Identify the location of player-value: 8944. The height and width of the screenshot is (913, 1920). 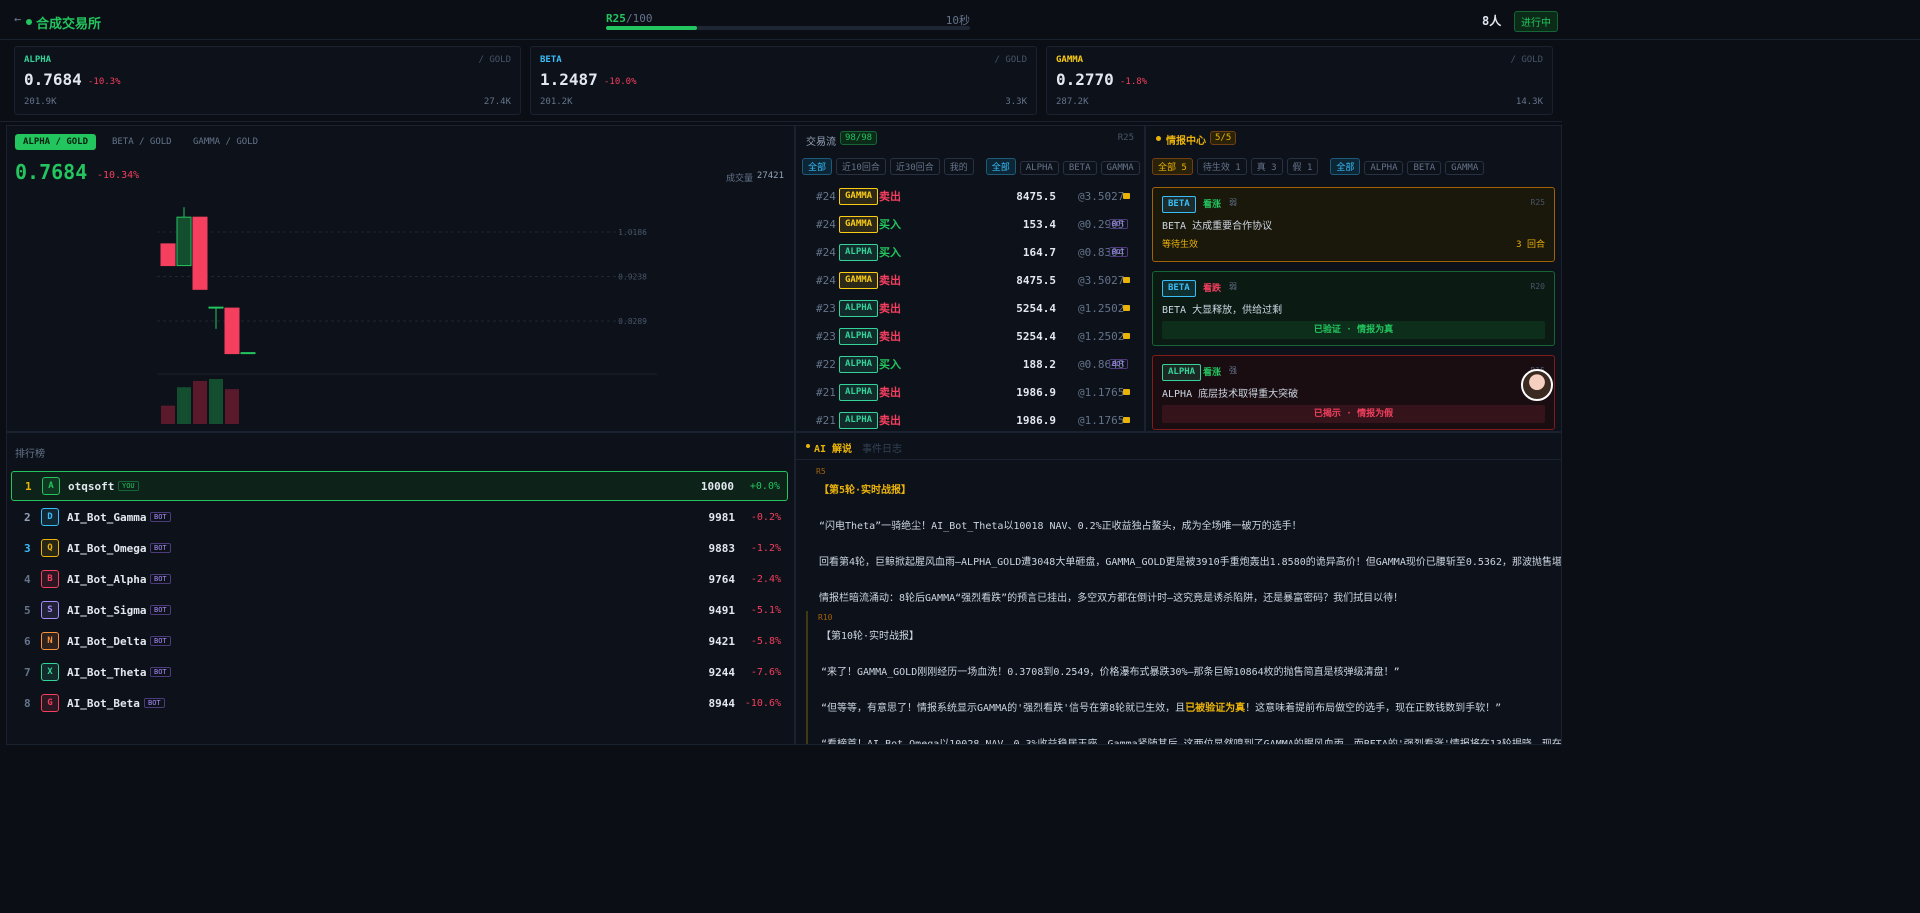
(722, 703).